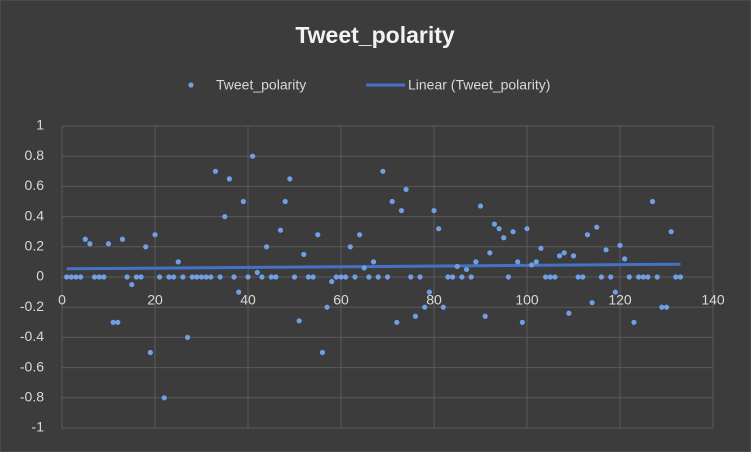 Image resolution: width=751 pixels, height=452 pixels. What do you see at coordinates (62, 300) in the screenshot?
I see `x-tick-label: 0` at bounding box center [62, 300].